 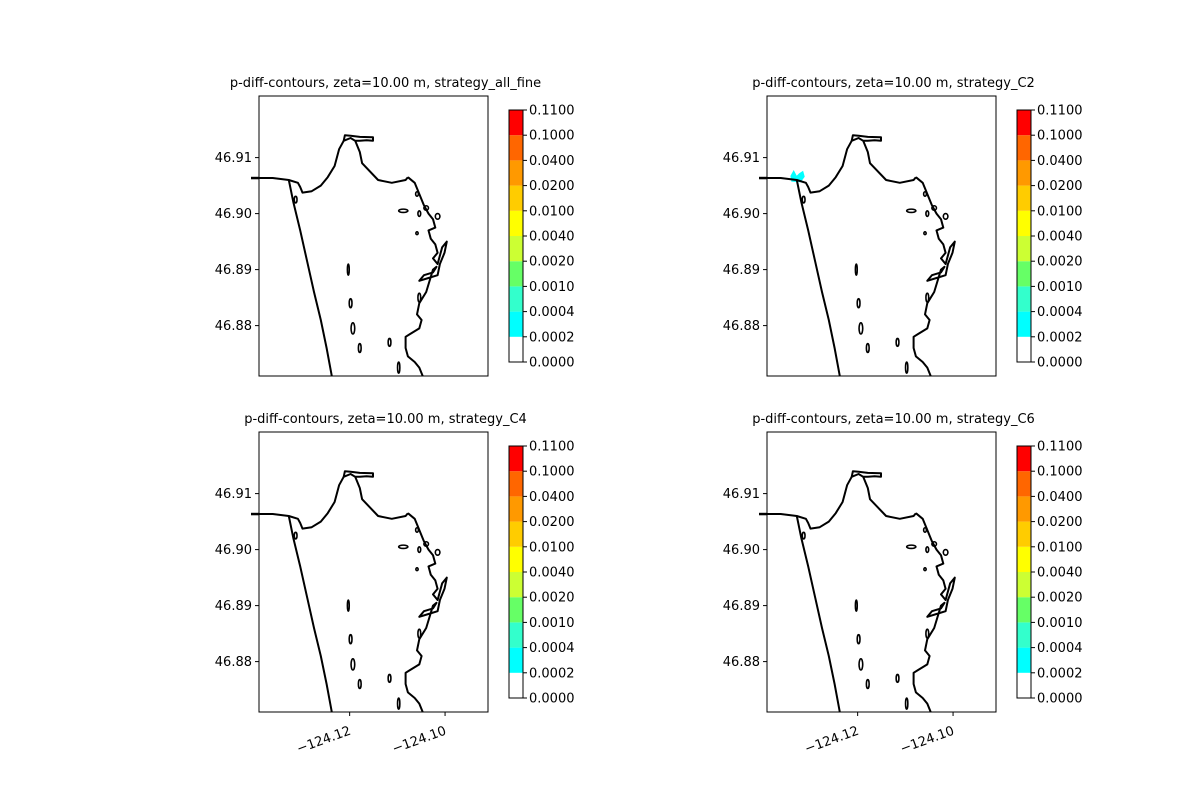 What do you see at coordinates (927, 740) in the screenshot?
I see `x-tick-label: −124.10` at bounding box center [927, 740].